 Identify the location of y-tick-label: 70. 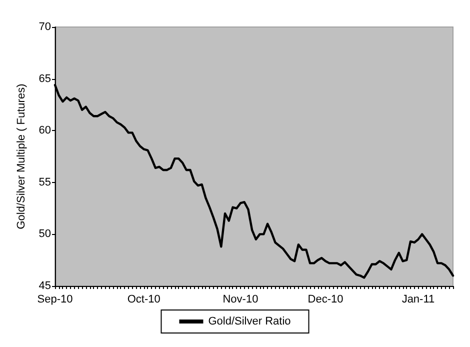
(44, 27).